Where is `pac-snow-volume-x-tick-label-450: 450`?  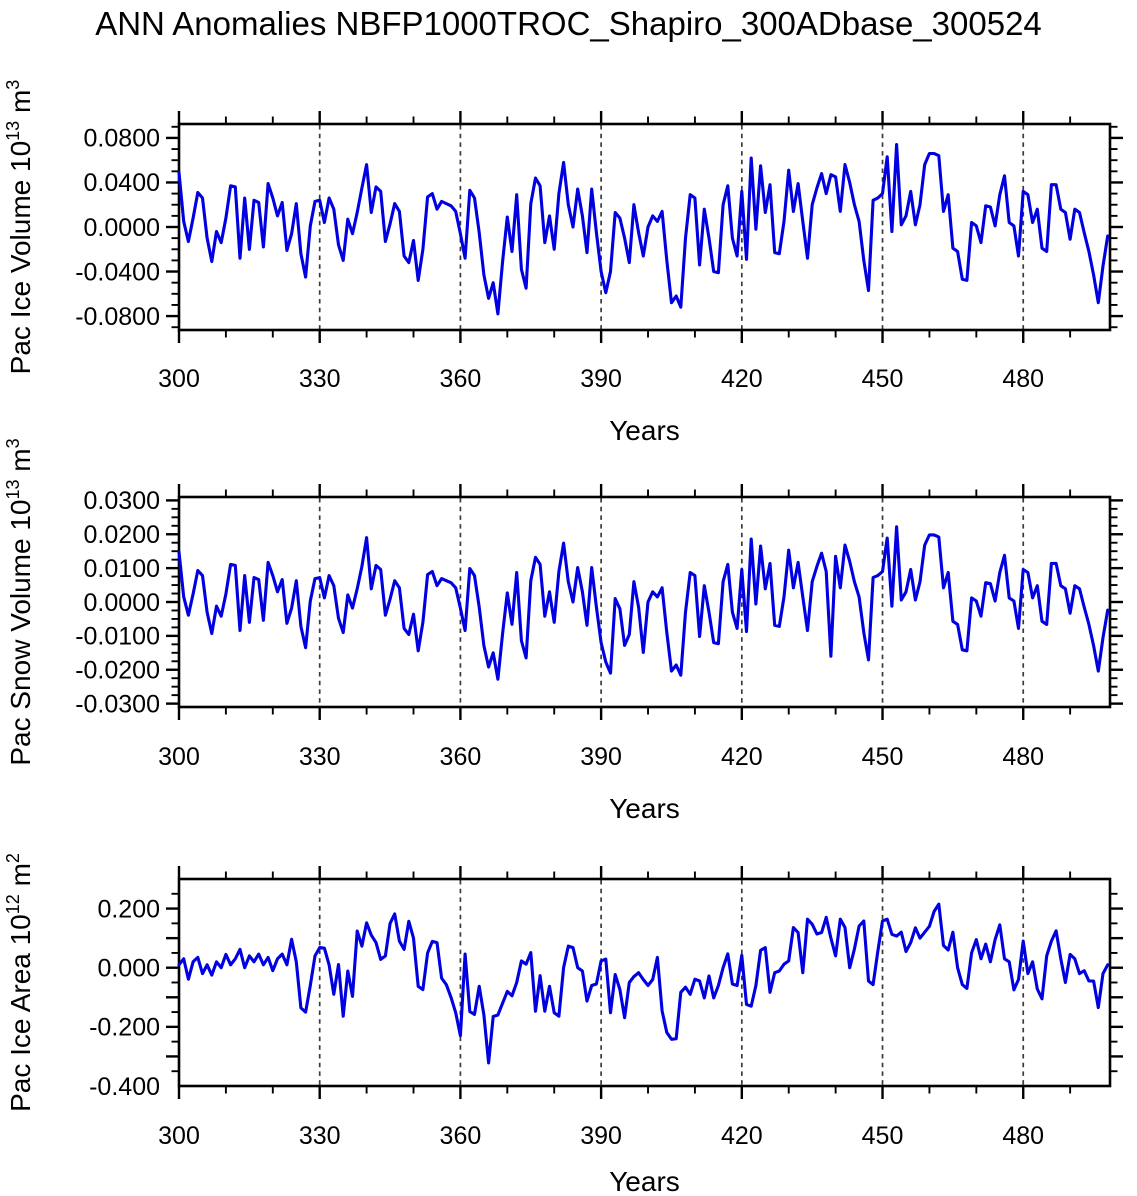 pac-snow-volume-x-tick-label-450: 450 is located at coordinates (883, 757).